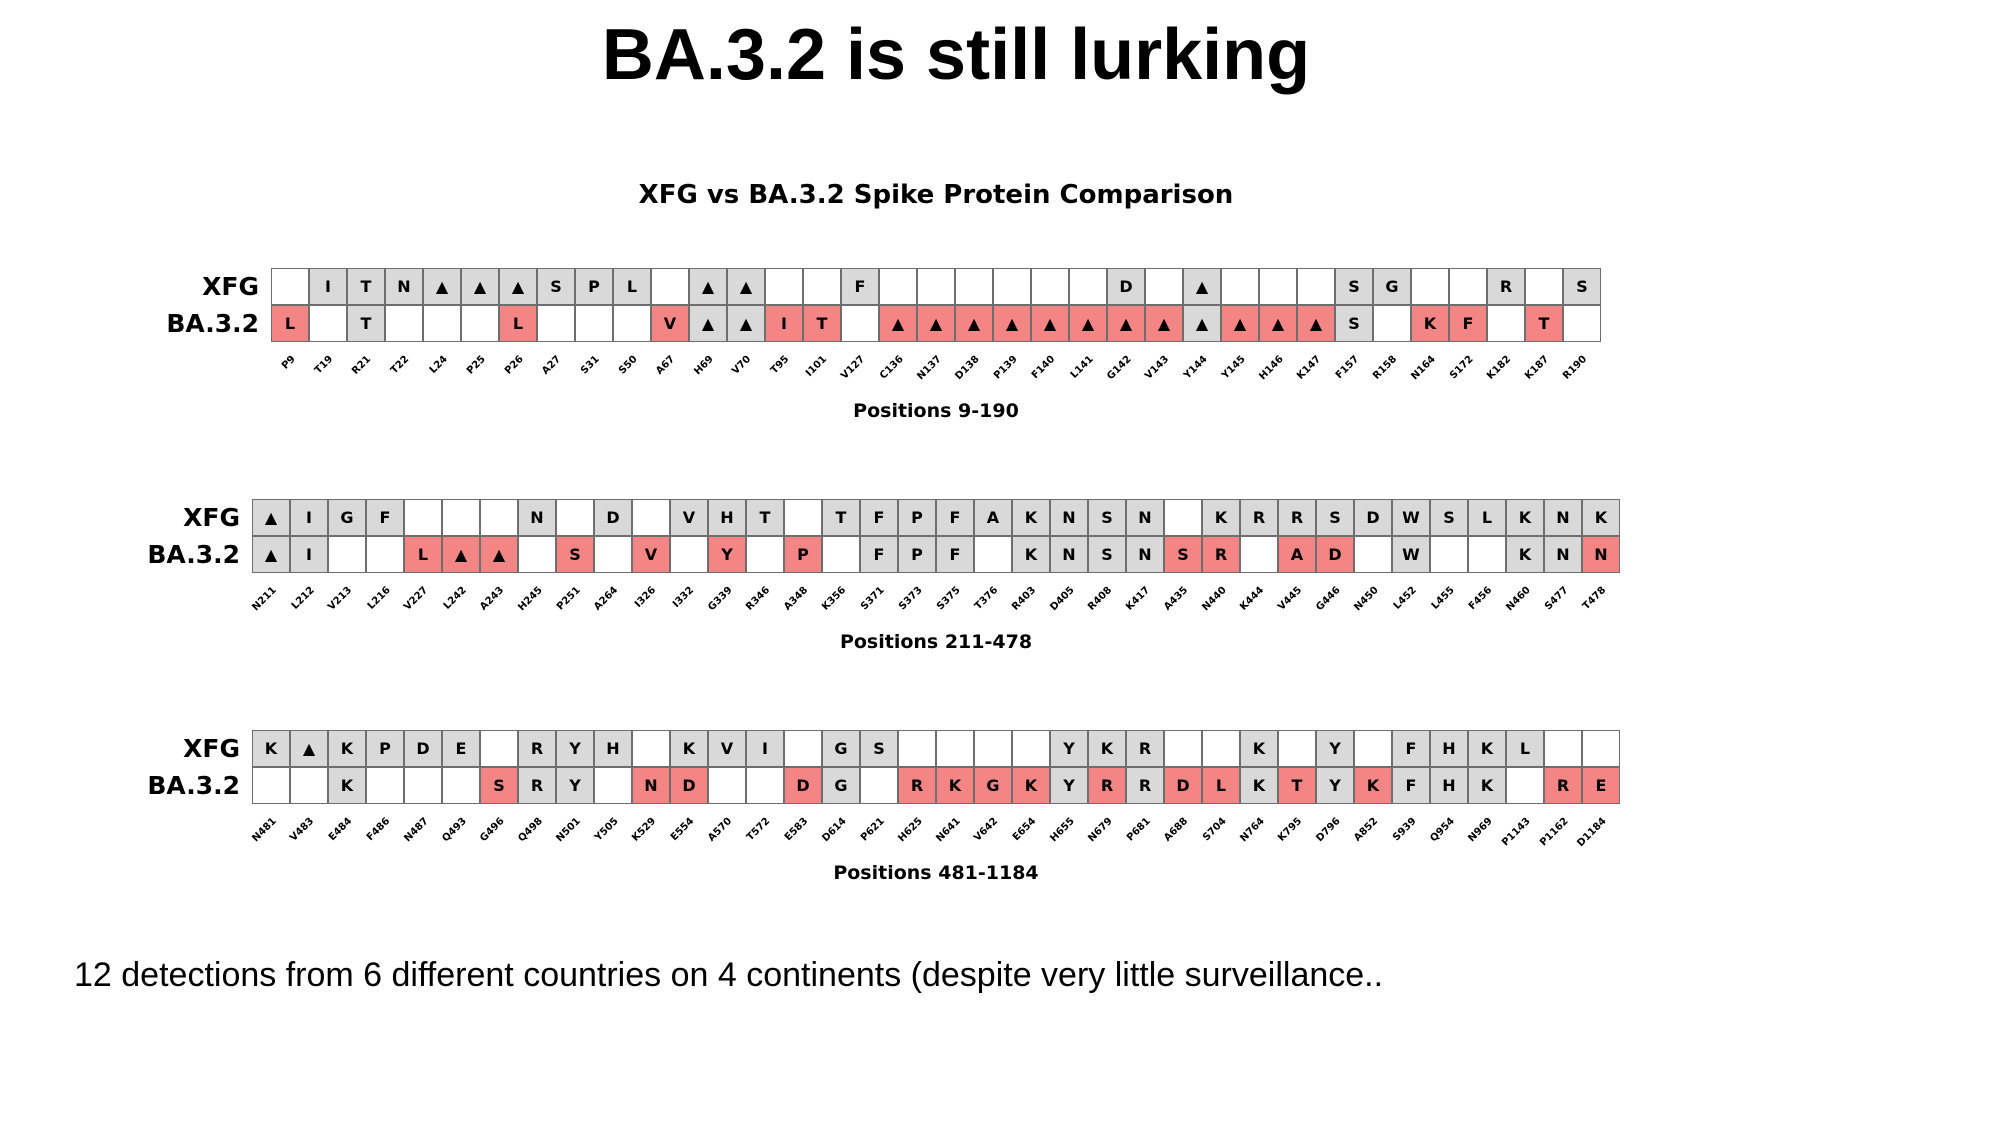  What do you see at coordinates (366, 323) in the screenshot?
I see `ba32-cell-r21: T` at bounding box center [366, 323].